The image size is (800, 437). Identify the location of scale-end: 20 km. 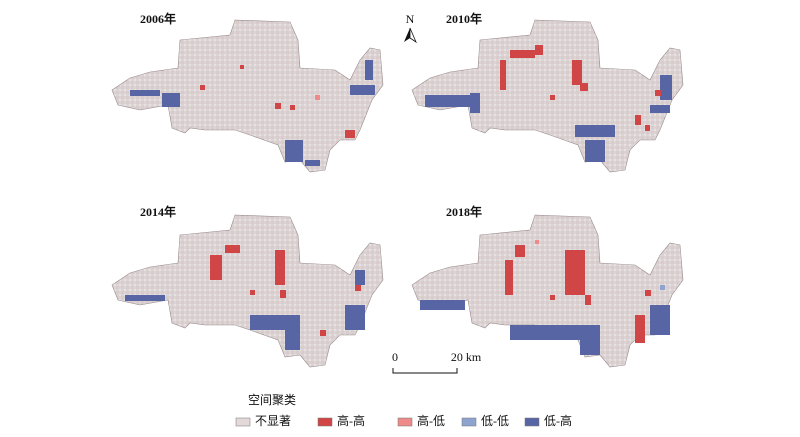
(466, 357).